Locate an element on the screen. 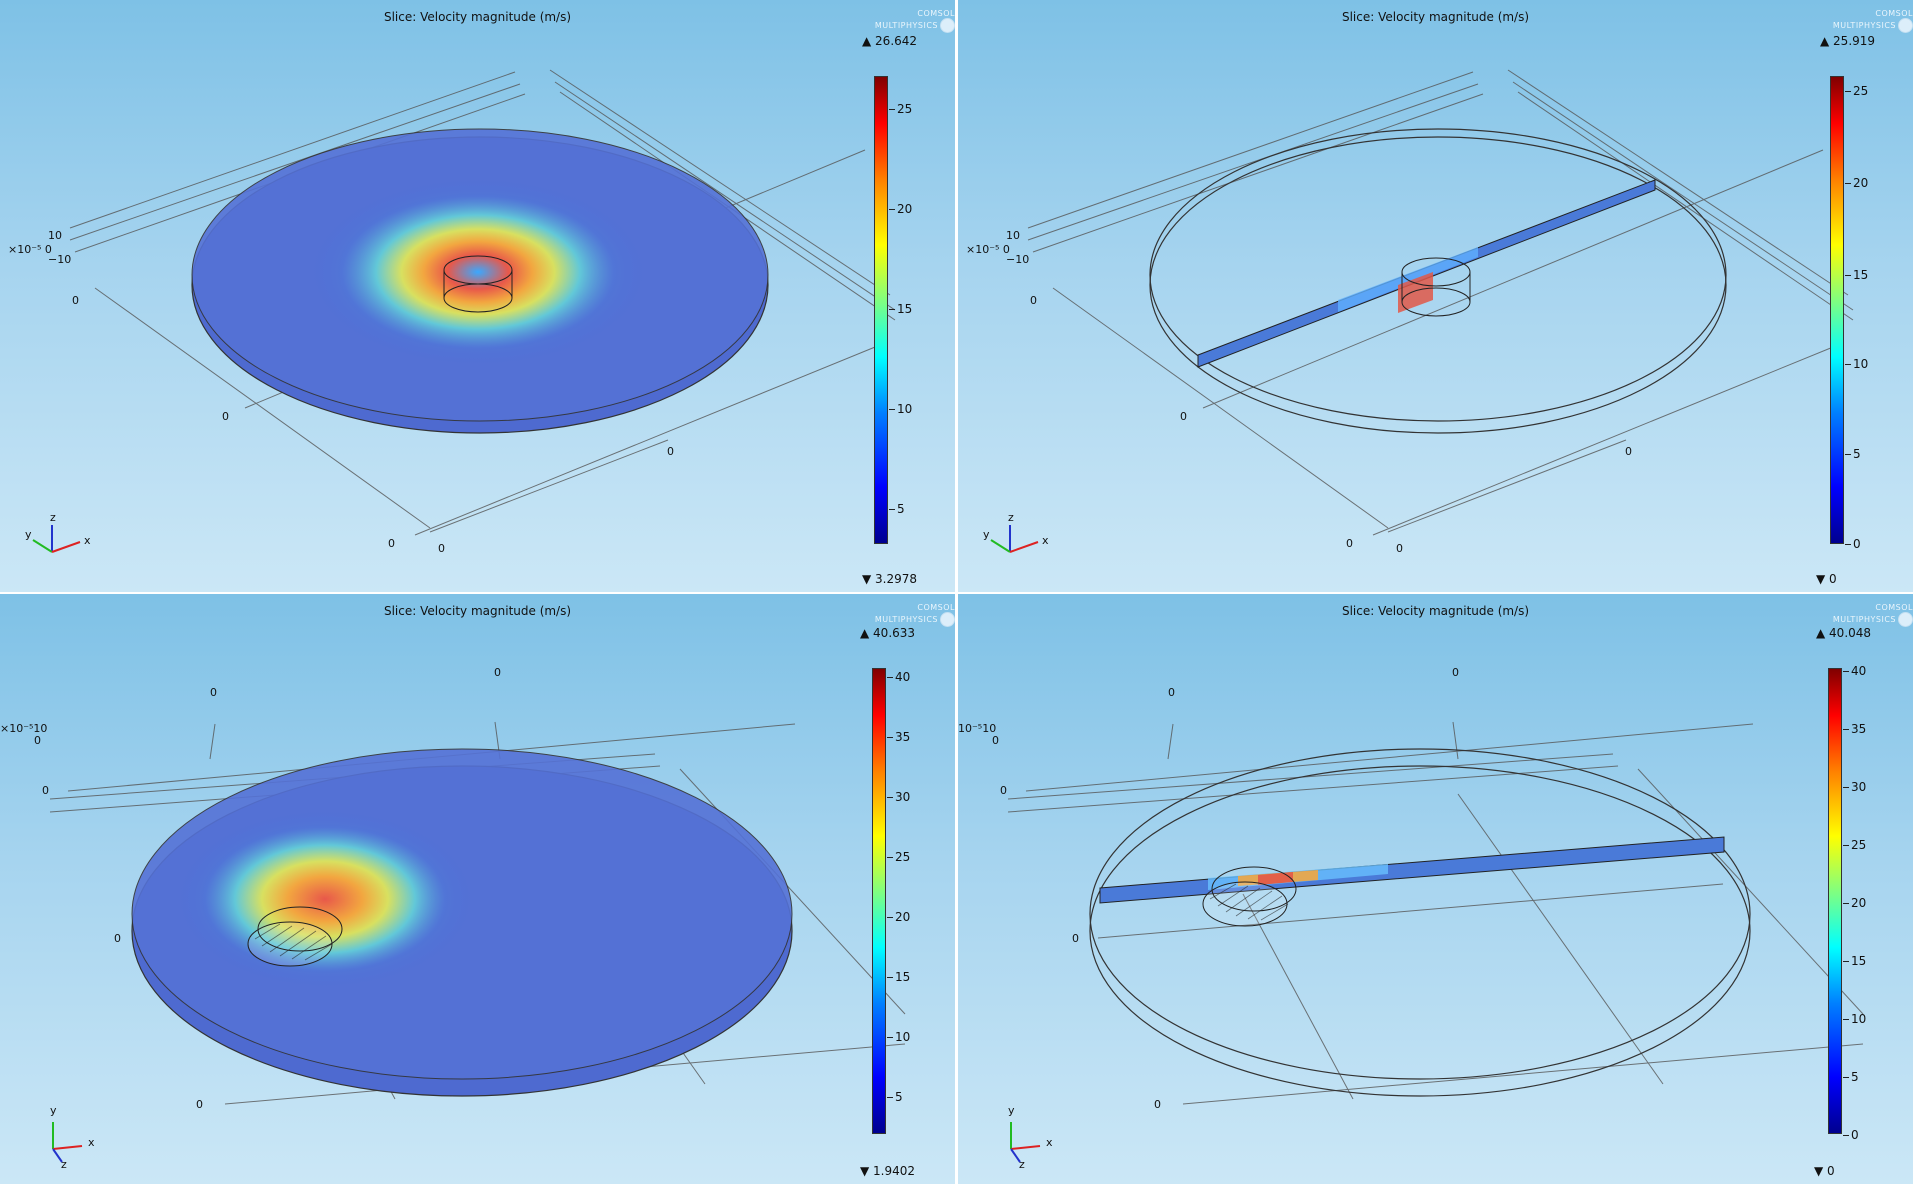 The width and height of the screenshot is (1913, 1184). colorbar-min-label: ▼ 1.9402 is located at coordinates (888, 1171).